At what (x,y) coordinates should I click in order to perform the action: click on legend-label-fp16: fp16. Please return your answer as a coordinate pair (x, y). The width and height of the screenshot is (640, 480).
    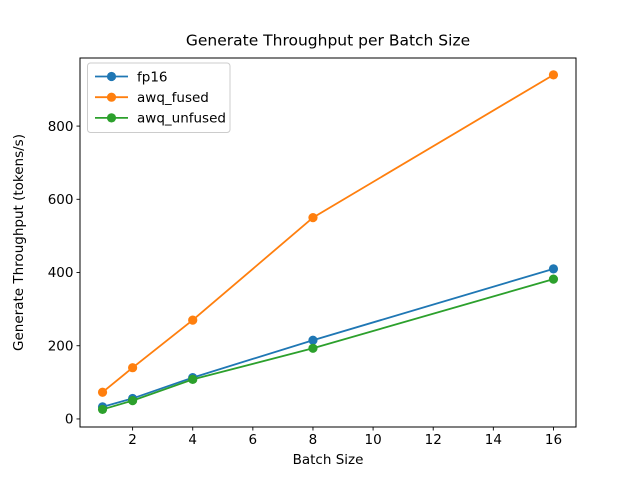
    Looking at the image, I should click on (152, 77).